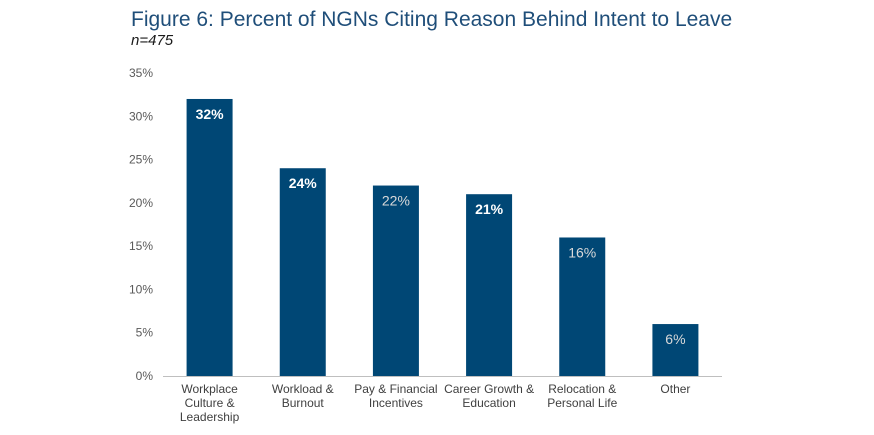 The height and width of the screenshot is (435, 874). I want to click on x-tick-label: Other, so click(675, 389).